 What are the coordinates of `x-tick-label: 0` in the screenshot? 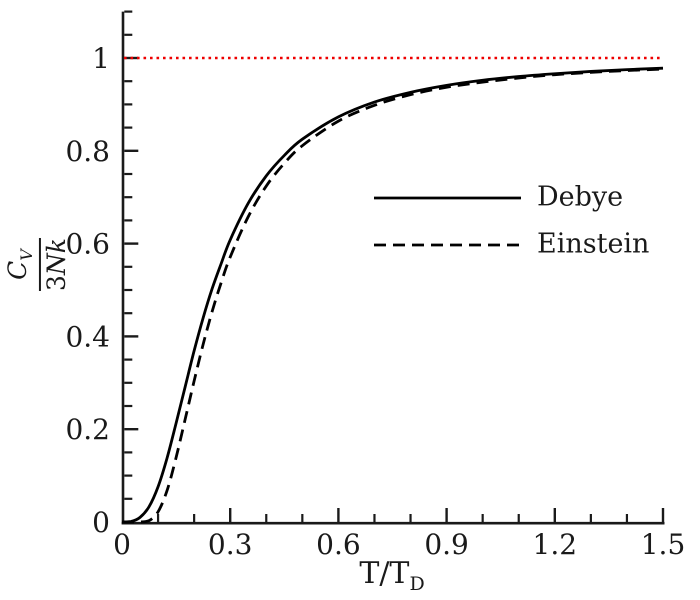 It's located at (122, 544).